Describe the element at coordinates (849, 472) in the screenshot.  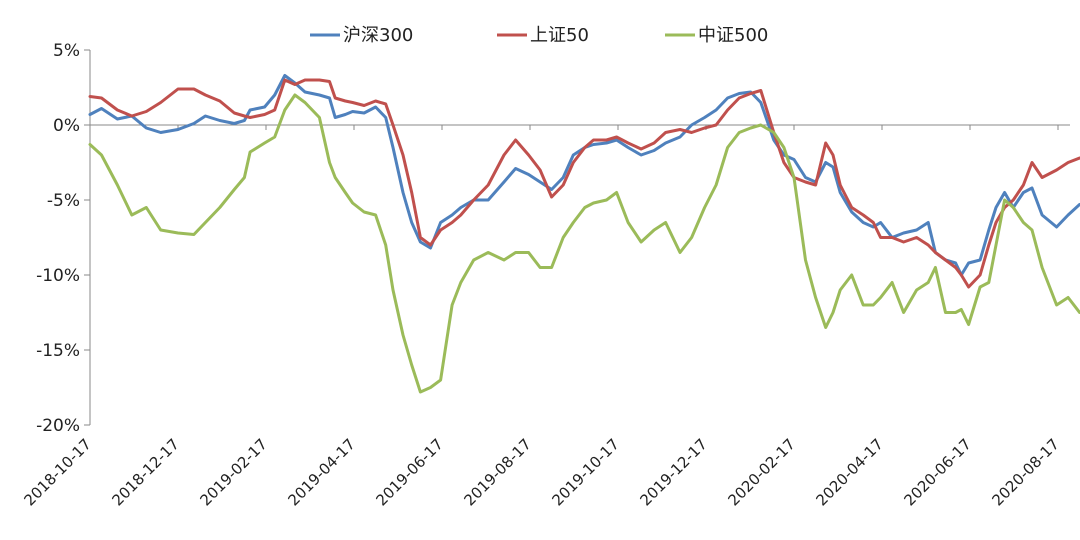
I see `x-tick-label: 2020-04-17` at that location.